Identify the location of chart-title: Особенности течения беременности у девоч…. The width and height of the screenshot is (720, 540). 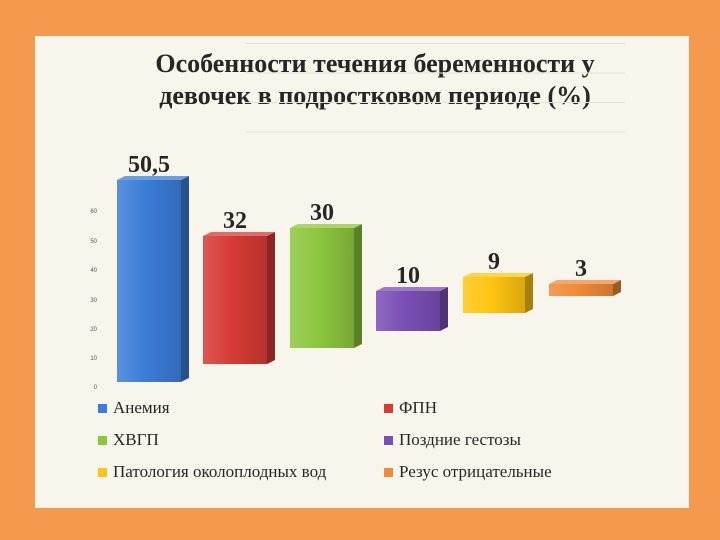
(375, 80).